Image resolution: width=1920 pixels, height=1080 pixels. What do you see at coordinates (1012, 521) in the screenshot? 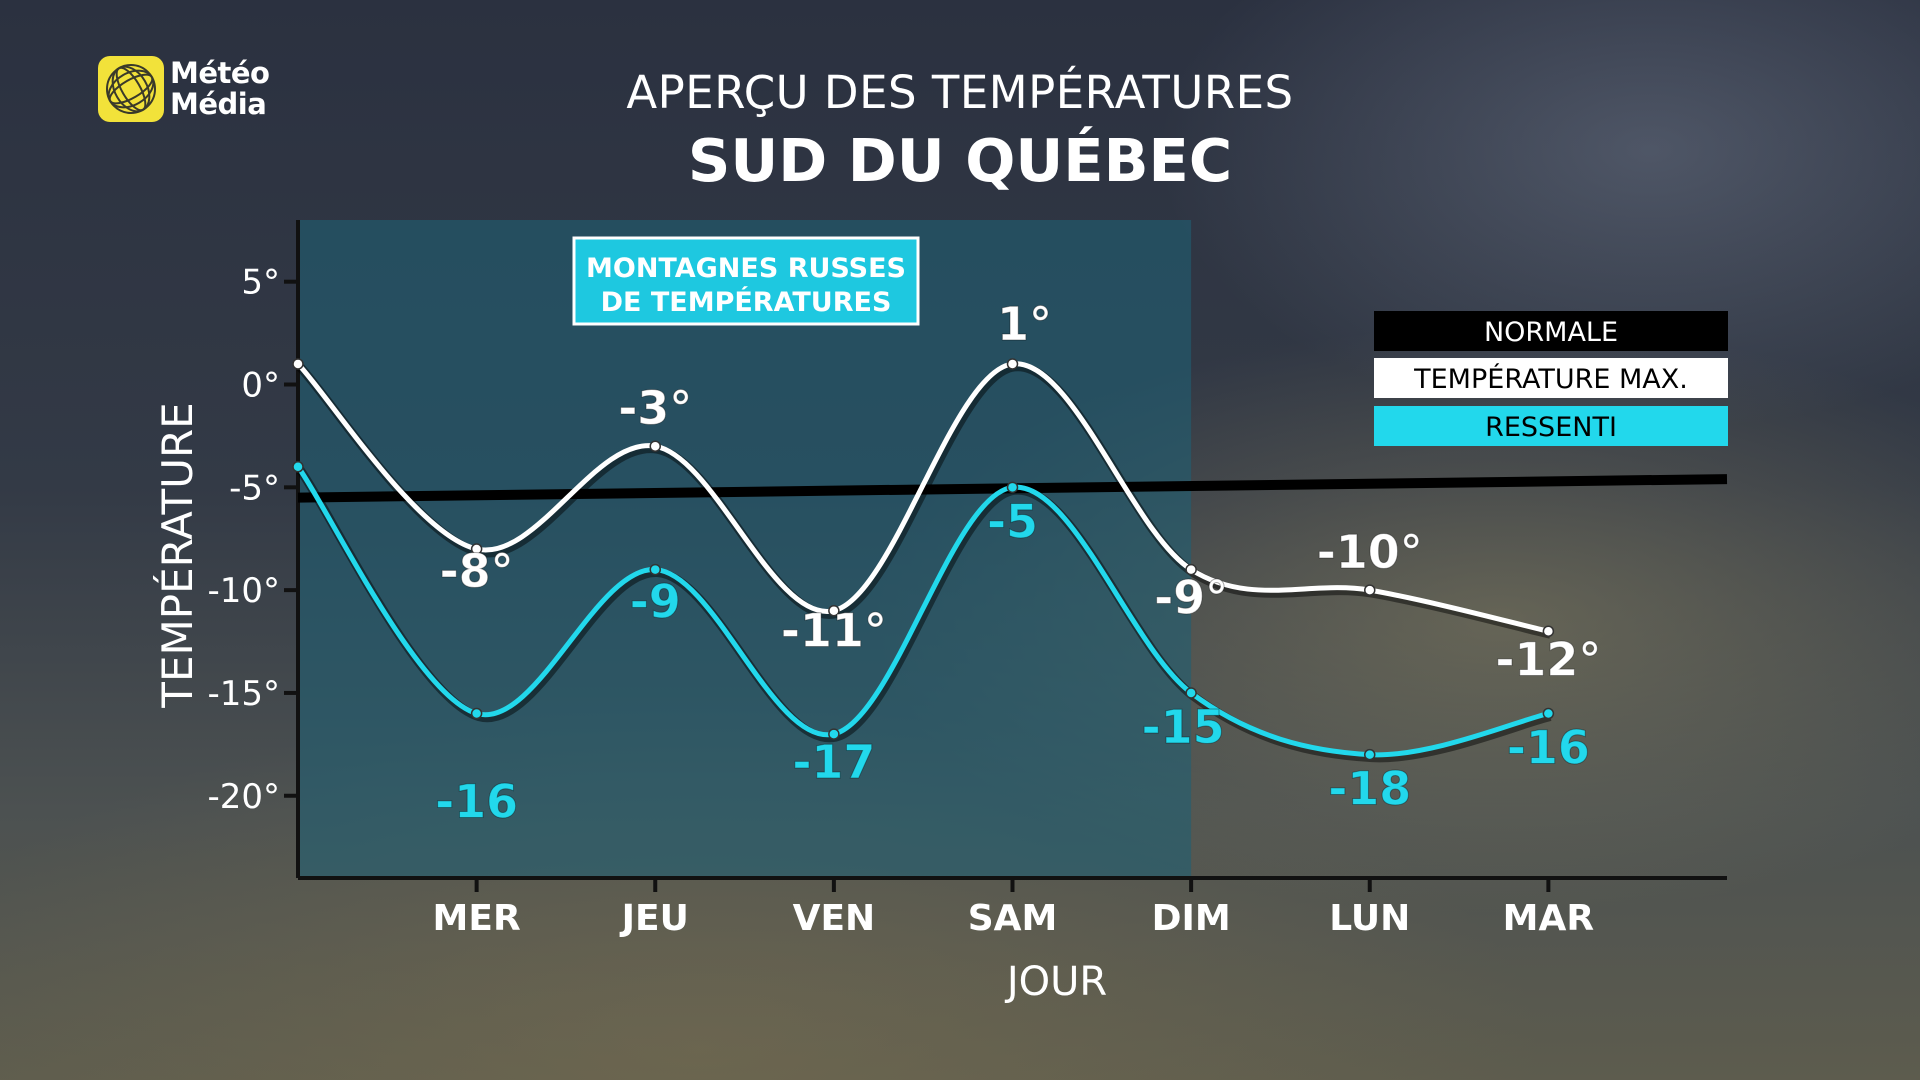
I see `data-label-feels-like: -5` at bounding box center [1012, 521].